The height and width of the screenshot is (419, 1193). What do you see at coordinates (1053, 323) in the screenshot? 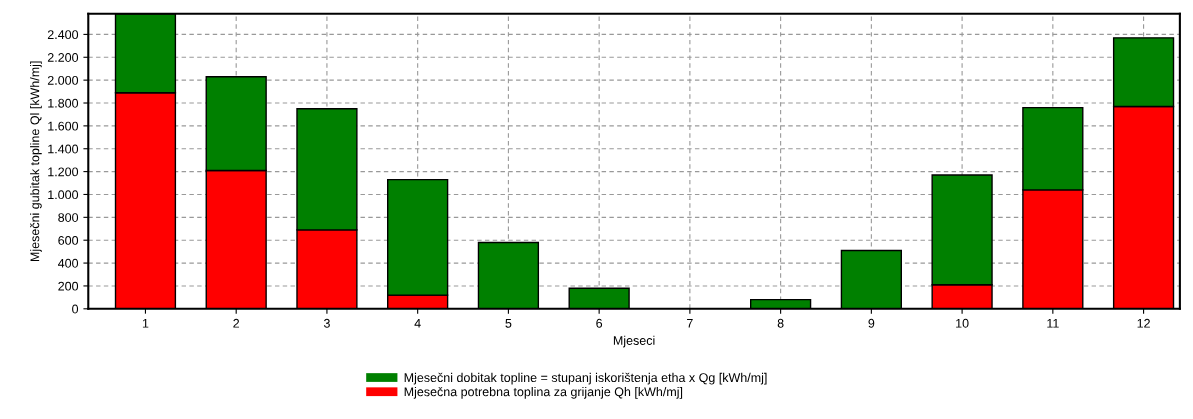
I see `x-tick-label: 11` at bounding box center [1053, 323].